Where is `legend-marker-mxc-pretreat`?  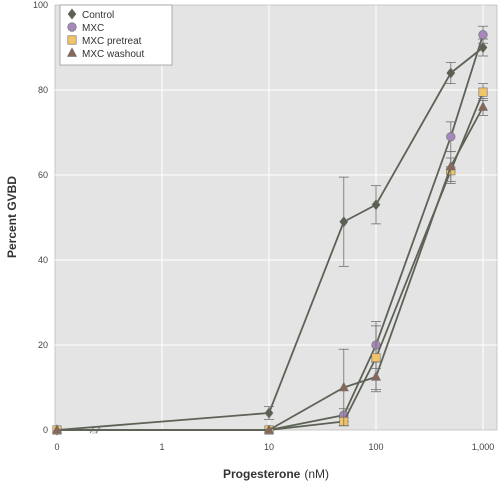 legend-marker-mxc-pretreat is located at coordinates (72, 40).